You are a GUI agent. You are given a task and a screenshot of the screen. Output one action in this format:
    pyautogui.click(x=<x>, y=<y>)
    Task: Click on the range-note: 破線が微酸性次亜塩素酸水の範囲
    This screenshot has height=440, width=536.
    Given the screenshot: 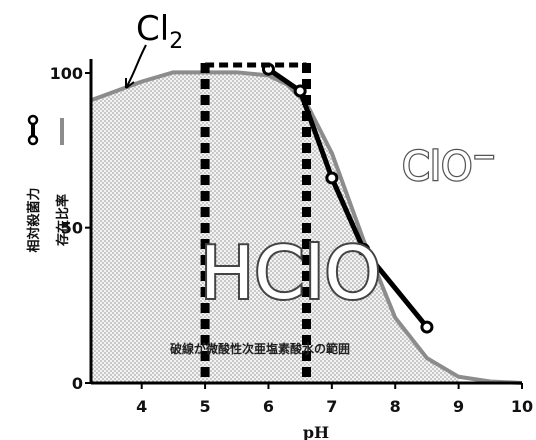 What is the action you would take?
    pyautogui.click(x=260, y=348)
    